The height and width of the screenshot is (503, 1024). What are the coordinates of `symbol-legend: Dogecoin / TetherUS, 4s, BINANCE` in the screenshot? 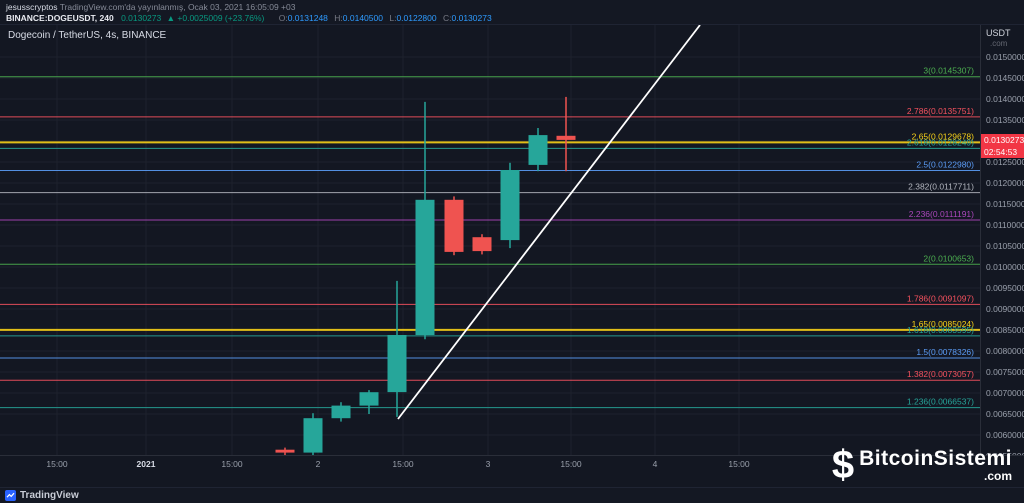 It's located at (87, 35).